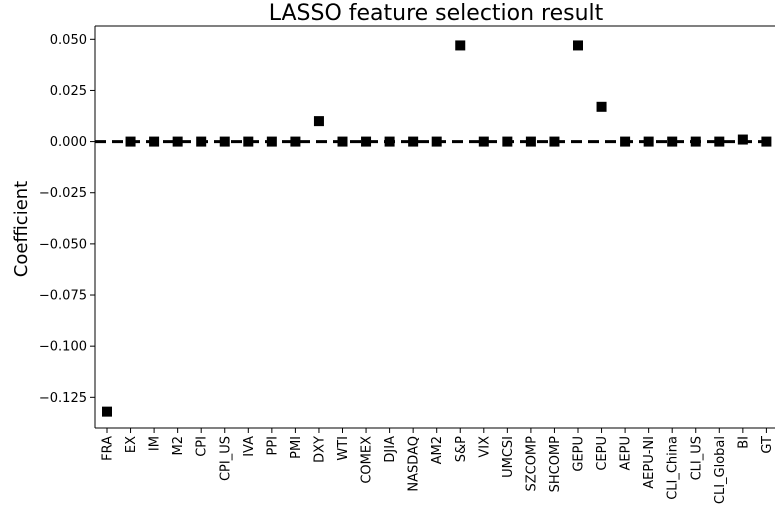 The width and height of the screenshot is (775, 506). What do you see at coordinates (68, 40) in the screenshot?
I see `y-tick-label: 0.050` at bounding box center [68, 40].